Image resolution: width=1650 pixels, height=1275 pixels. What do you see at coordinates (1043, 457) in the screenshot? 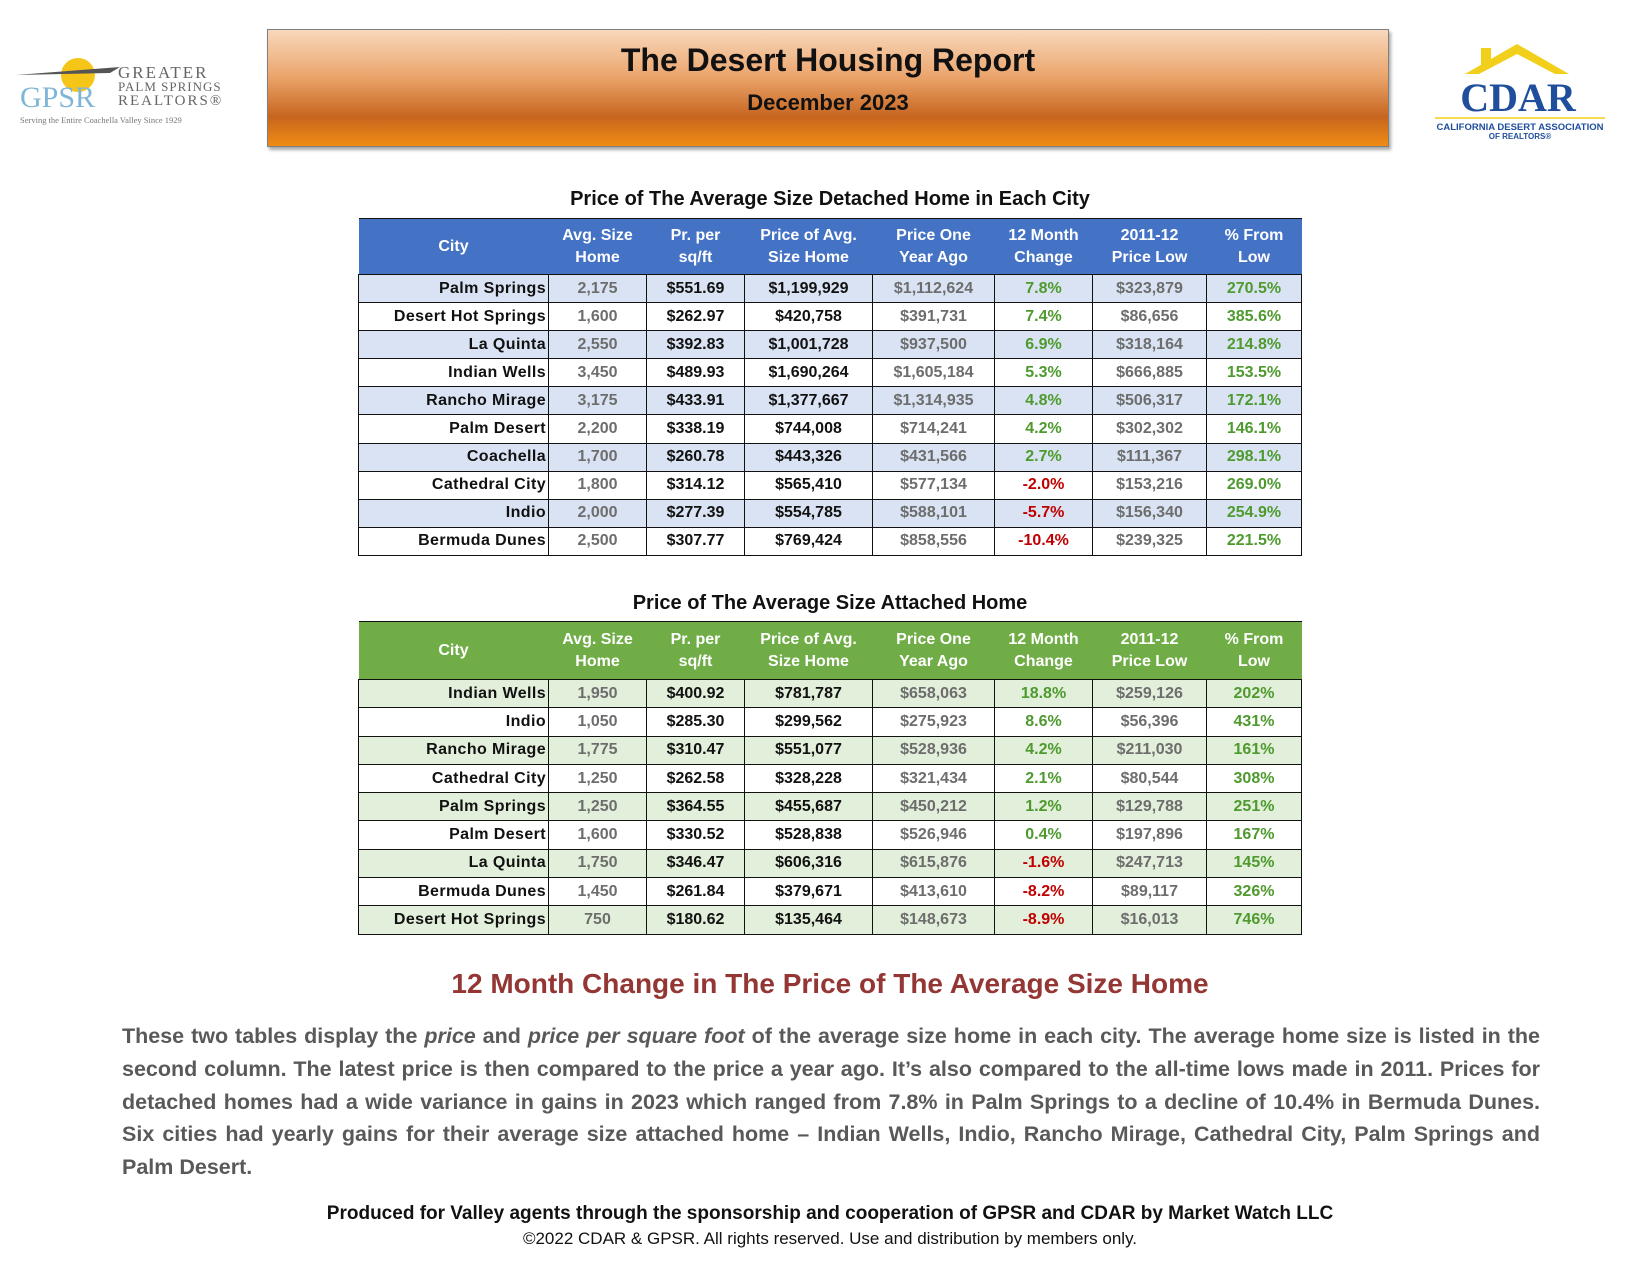
I see `value-cell: 2.7%` at bounding box center [1043, 457].